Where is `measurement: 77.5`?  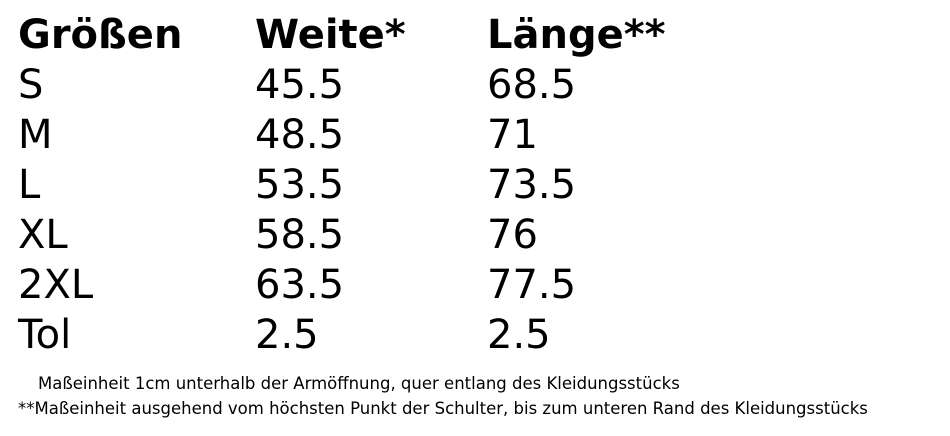
measurement: 77.5 is located at coordinates (532, 285).